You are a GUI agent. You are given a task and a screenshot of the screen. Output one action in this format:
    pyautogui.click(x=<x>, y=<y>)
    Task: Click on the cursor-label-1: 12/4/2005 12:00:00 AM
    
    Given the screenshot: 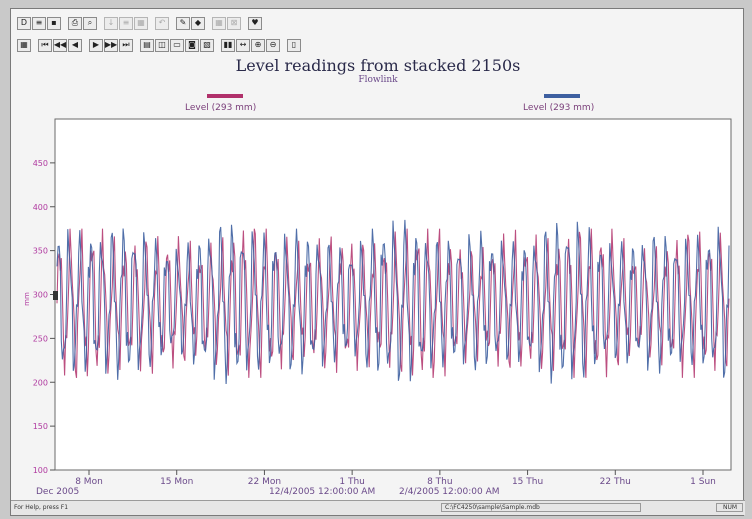 What is the action you would take?
    pyautogui.click(x=322, y=492)
    